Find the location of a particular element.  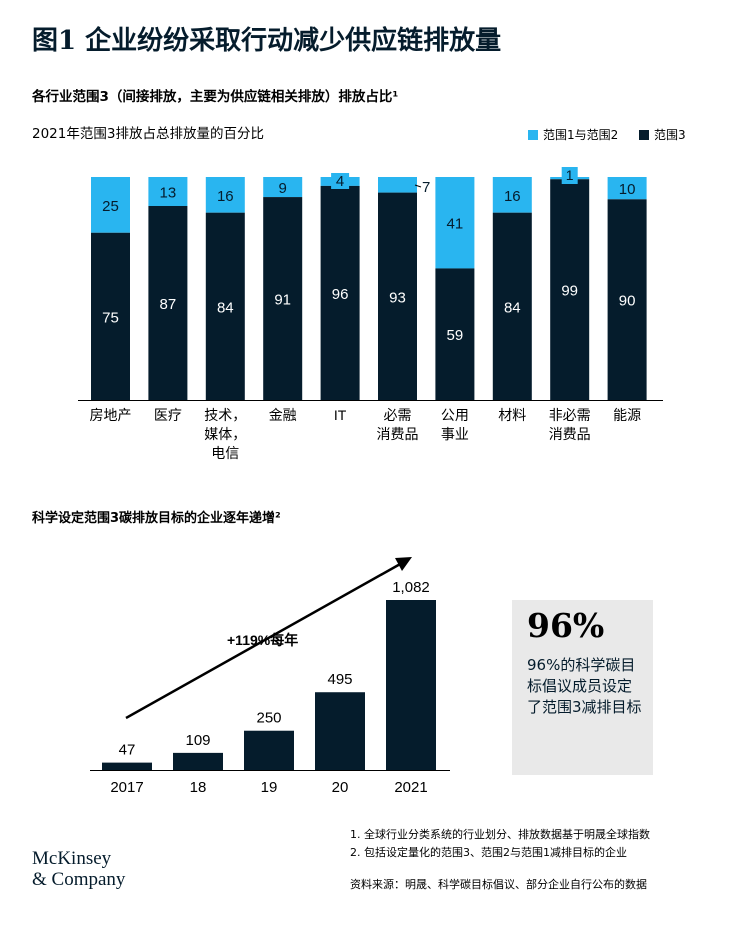

legend-swatch-light-blue is located at coordinates (533, 134).